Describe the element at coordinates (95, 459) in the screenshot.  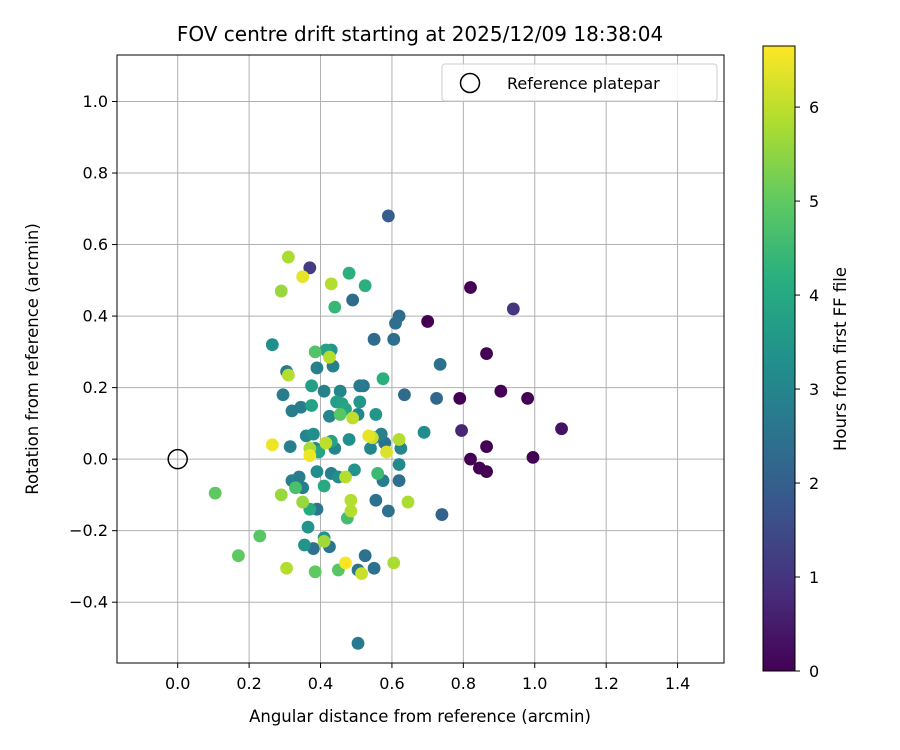
I see `y-tick-label: 0.0` at that location.